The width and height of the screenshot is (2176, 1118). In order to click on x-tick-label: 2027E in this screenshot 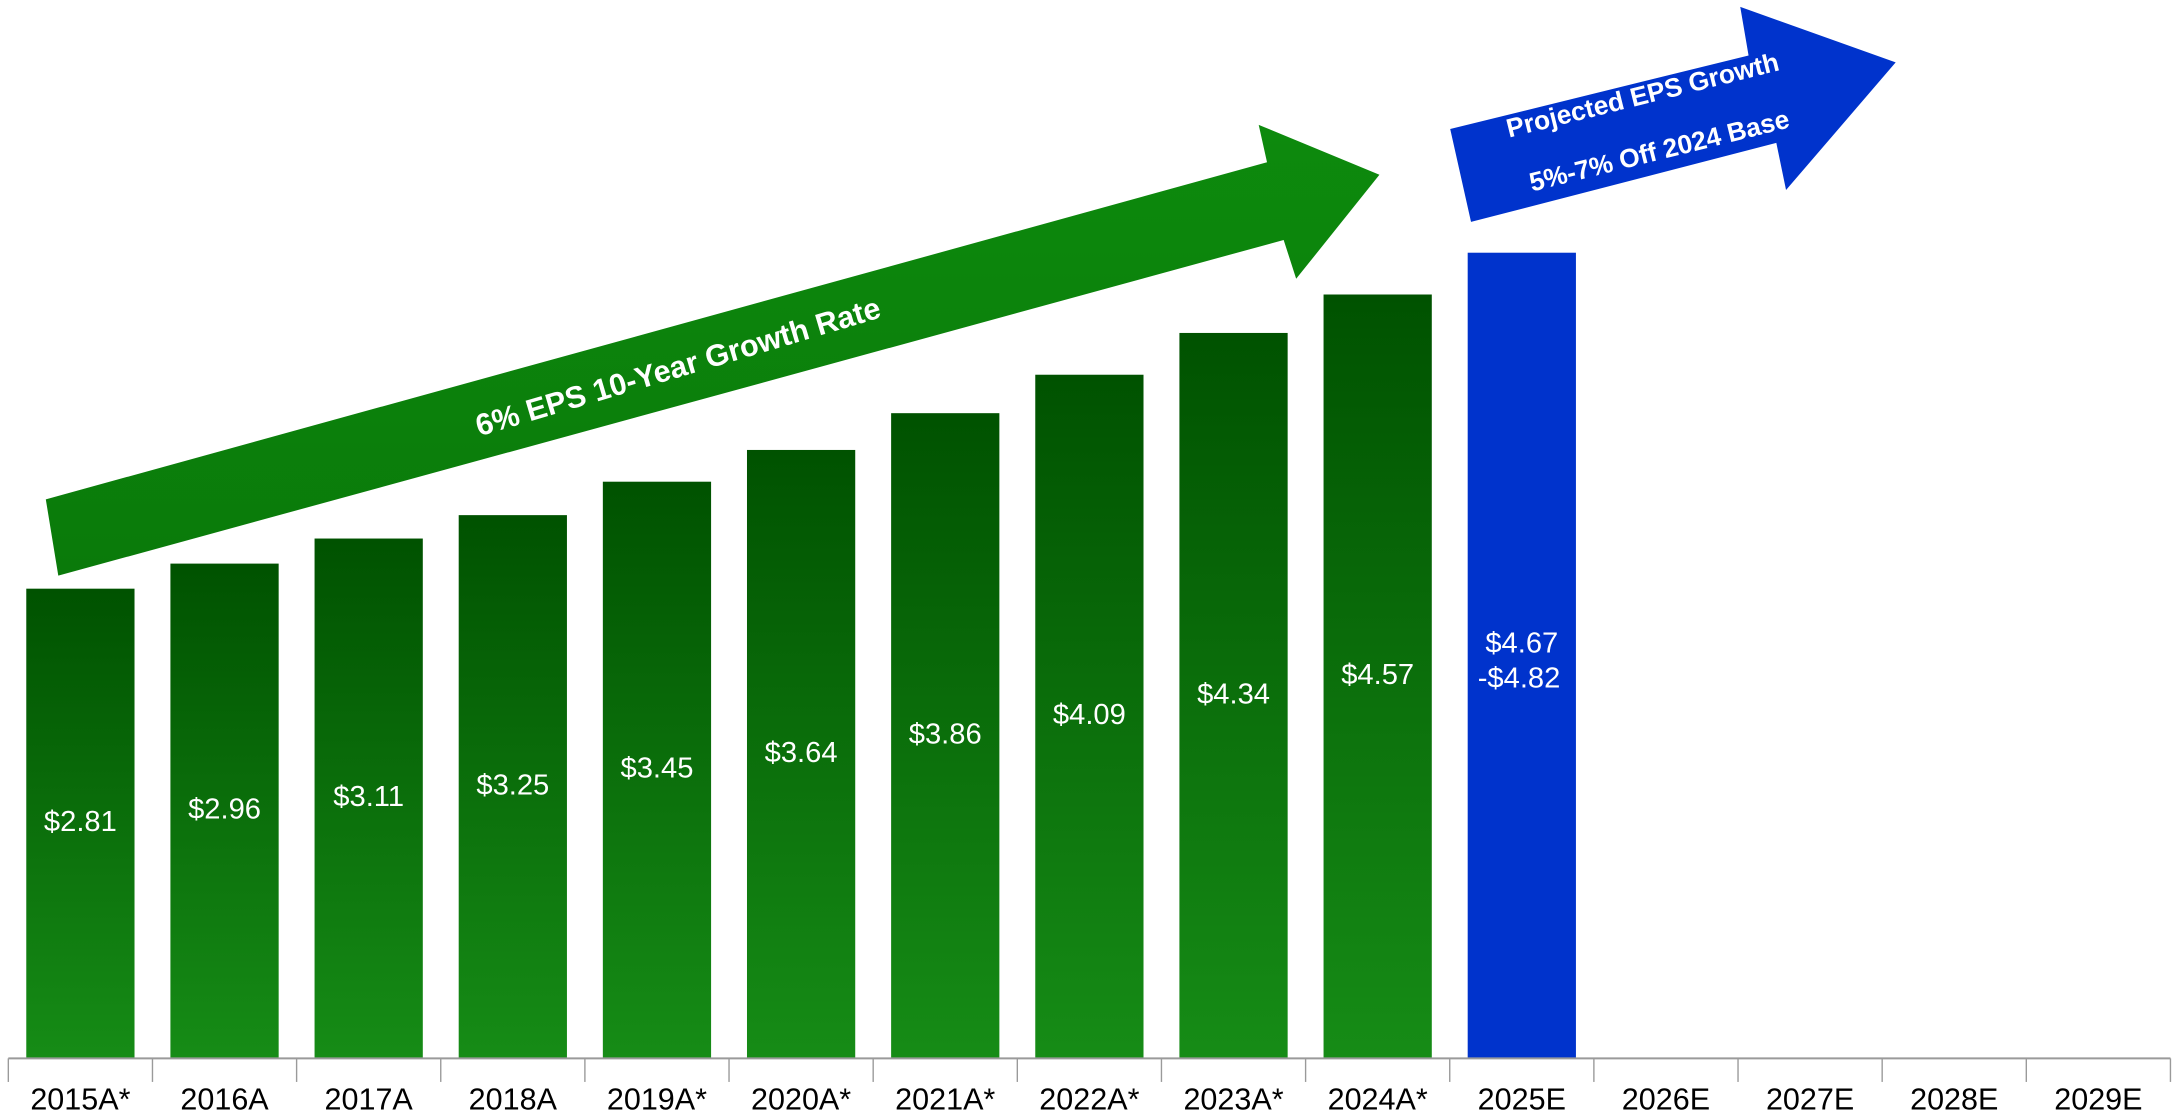, I will do `click(1810, 1099)`.